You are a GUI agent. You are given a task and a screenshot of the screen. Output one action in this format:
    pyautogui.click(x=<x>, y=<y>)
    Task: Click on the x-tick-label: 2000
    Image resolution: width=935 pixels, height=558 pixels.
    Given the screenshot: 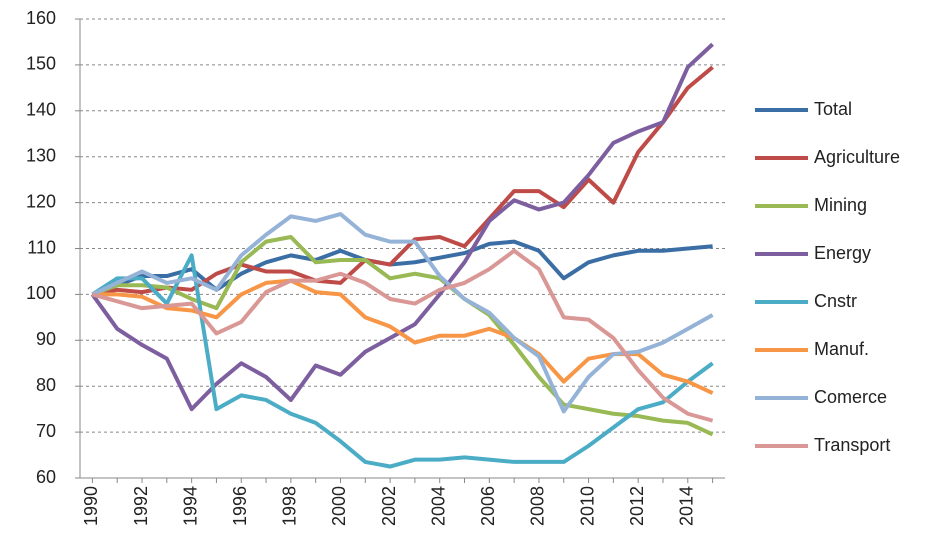 What is the action you would take?
    pyautogui.click(x=339, y=506)
    